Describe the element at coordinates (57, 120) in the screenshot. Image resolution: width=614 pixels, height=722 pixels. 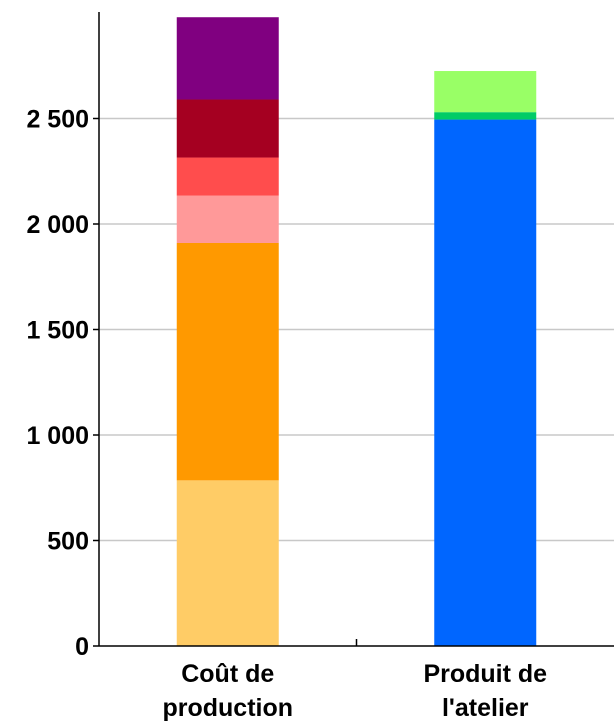
I see `y-tick-label: 2 500` at that location.